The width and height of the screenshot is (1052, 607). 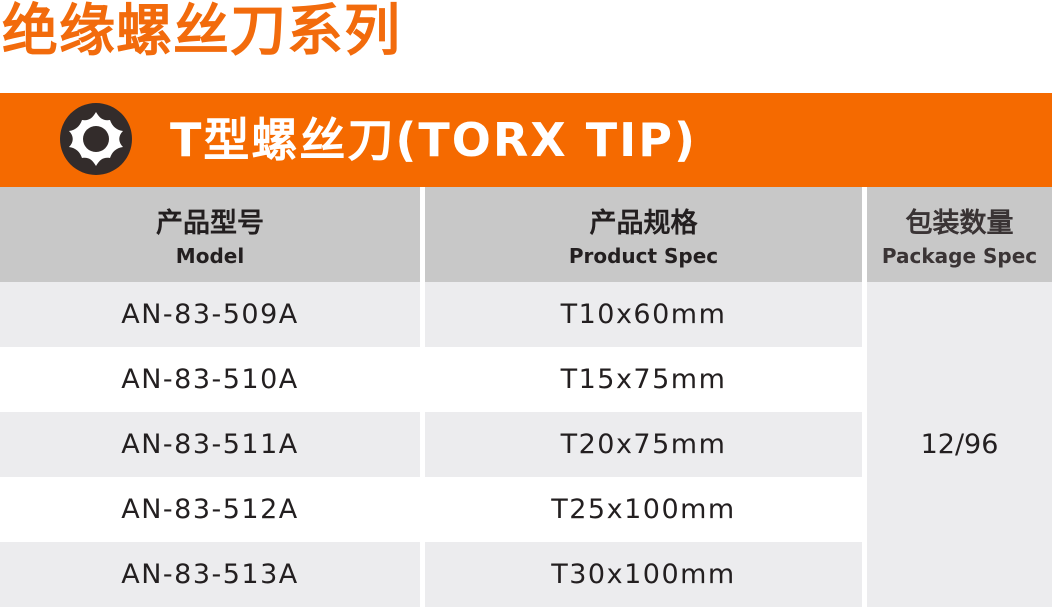 I want to click on header-zh: 产品型号, so click(x=210, y=223).